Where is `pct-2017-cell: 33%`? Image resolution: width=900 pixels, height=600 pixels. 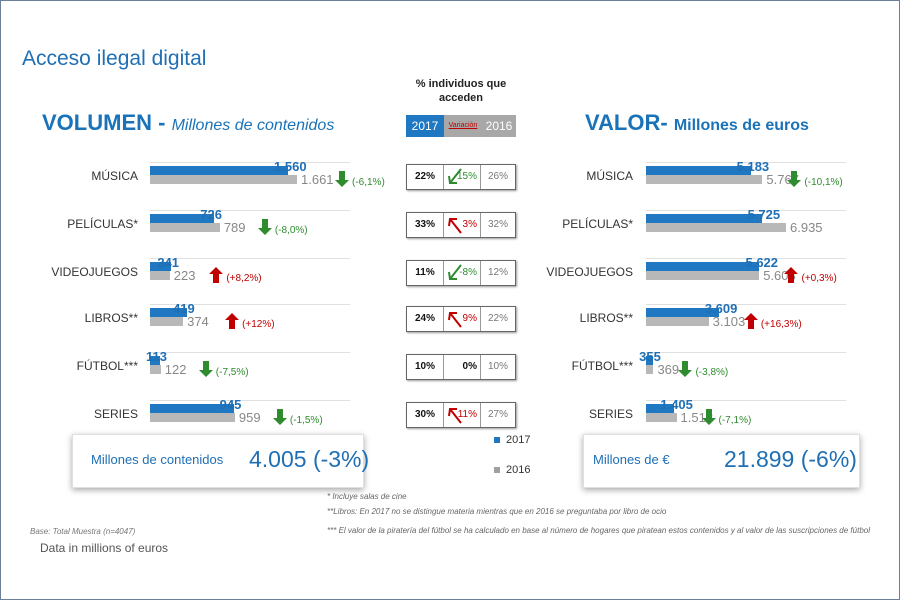 pct-2017-cell: 33% is located at coordinates (425, 225).